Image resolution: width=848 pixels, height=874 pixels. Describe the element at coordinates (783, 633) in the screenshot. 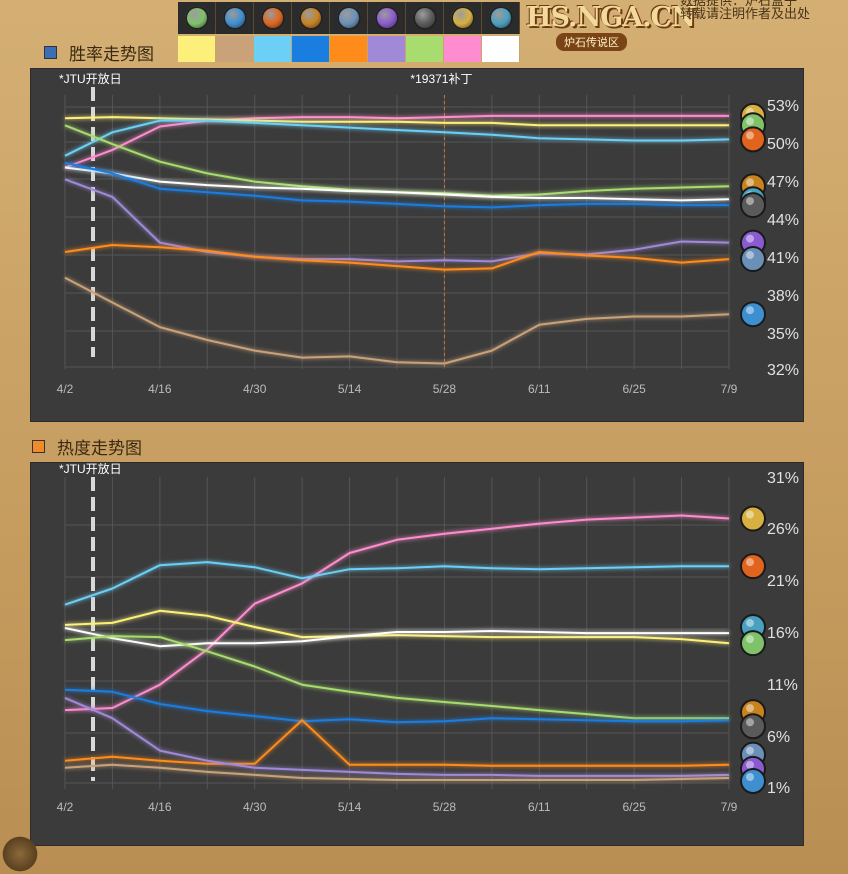

I see `y-tick-label: 16%` at that location.